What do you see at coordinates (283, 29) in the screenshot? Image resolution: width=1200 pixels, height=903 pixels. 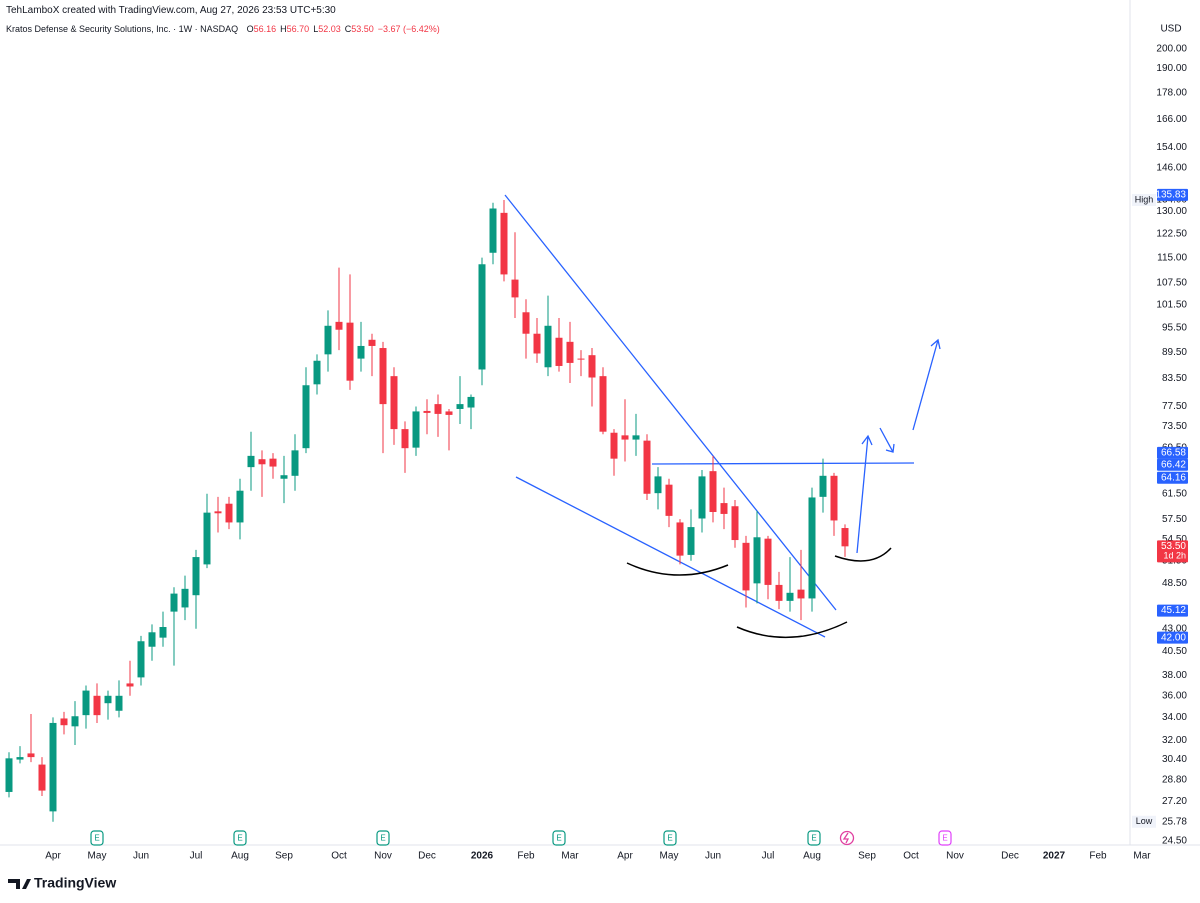 I see `ohlc-key: H` at bounding box center [283, 29].